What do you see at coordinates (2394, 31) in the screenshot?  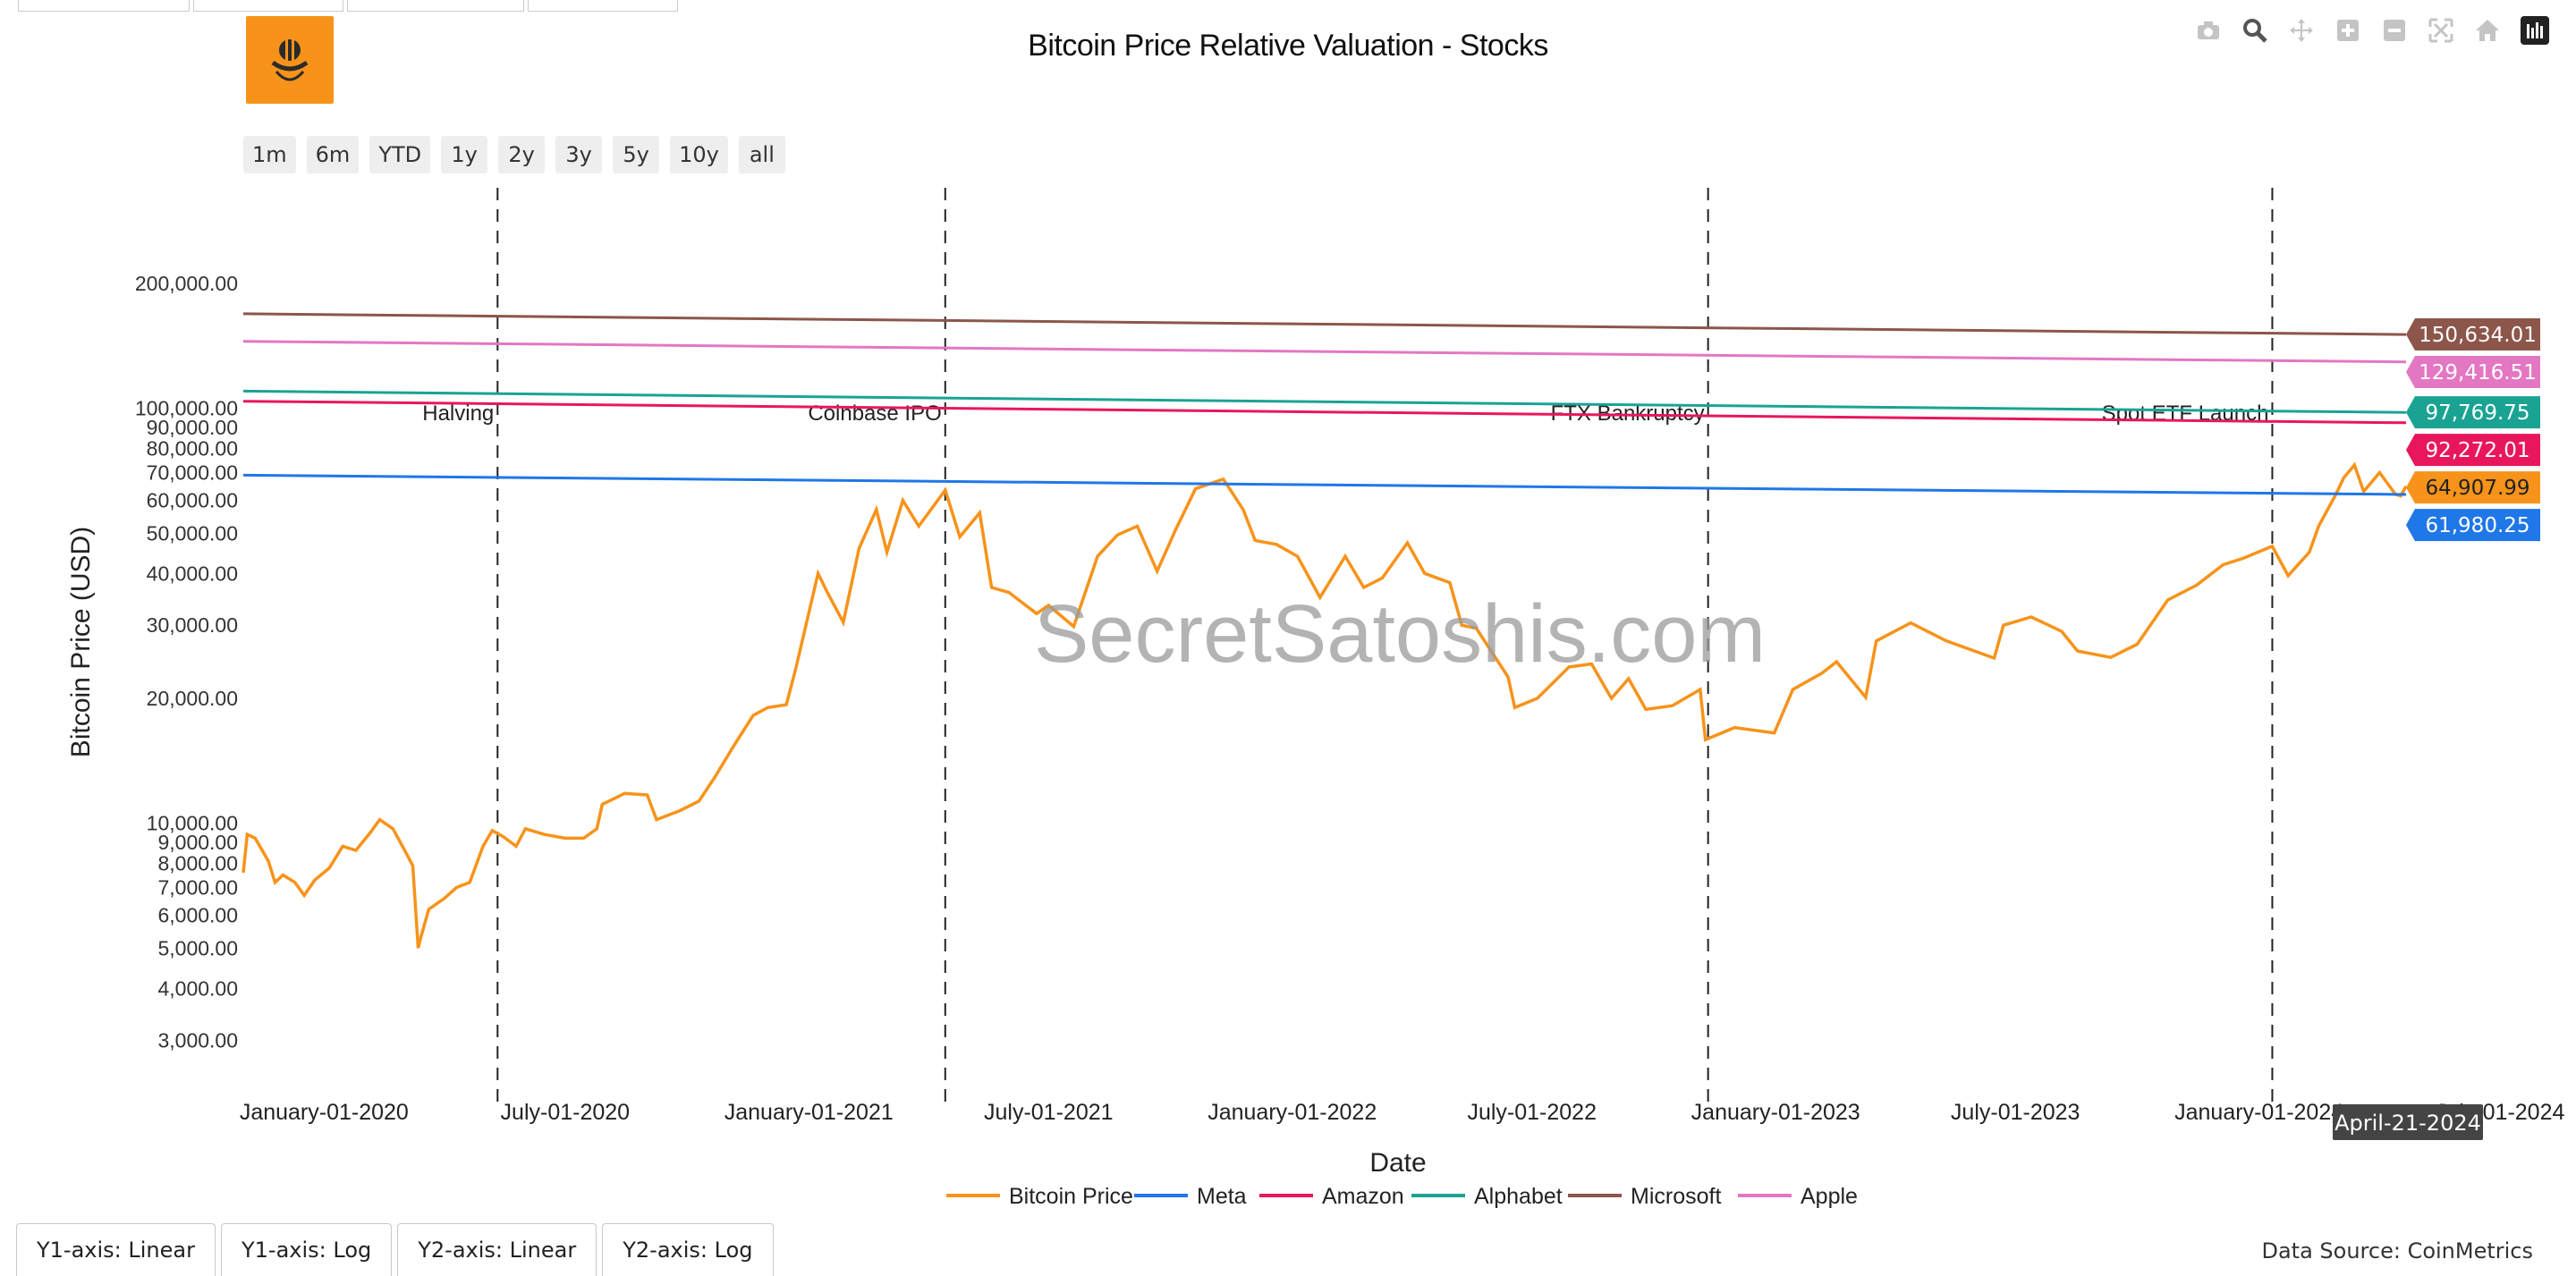 I see `zoom-out-icon` at bounding box center [2394, 31].